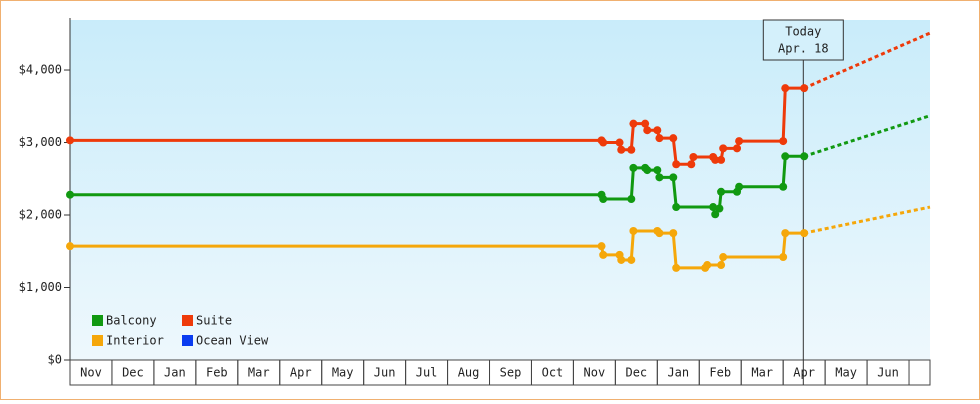 This screenshot has height=404, width=980. Describe the element at coordinates (803, 49) in the screenshot. I see `today-label: Apr. 18` at that location.